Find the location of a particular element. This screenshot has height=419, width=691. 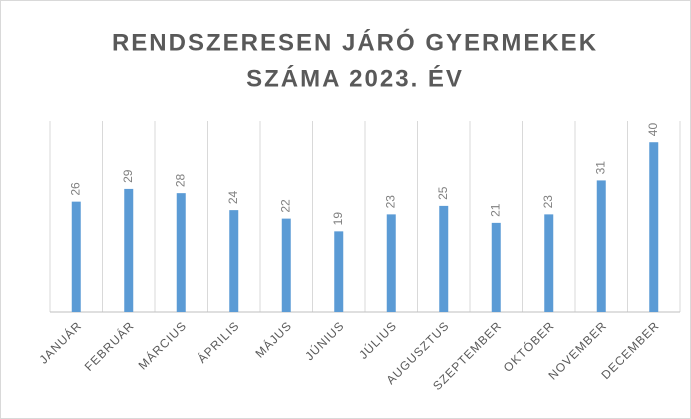

data-label: 28 is located at coordinates (180, 180).